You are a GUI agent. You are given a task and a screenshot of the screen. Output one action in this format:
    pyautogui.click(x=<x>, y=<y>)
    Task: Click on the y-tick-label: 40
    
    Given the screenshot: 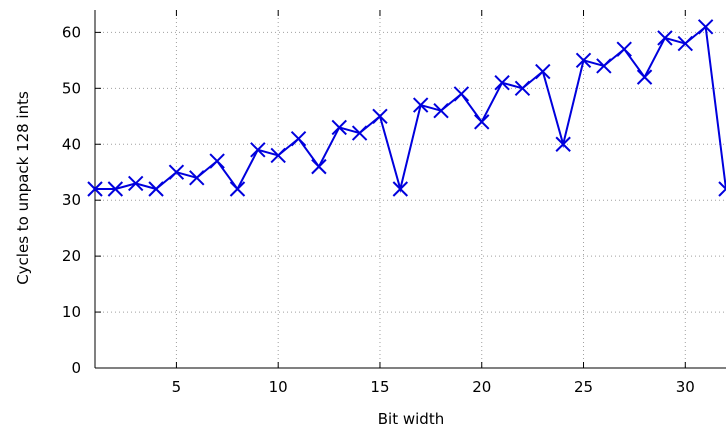 What is the action you would take?
    pyautogui.click(x=71, y=144)
    